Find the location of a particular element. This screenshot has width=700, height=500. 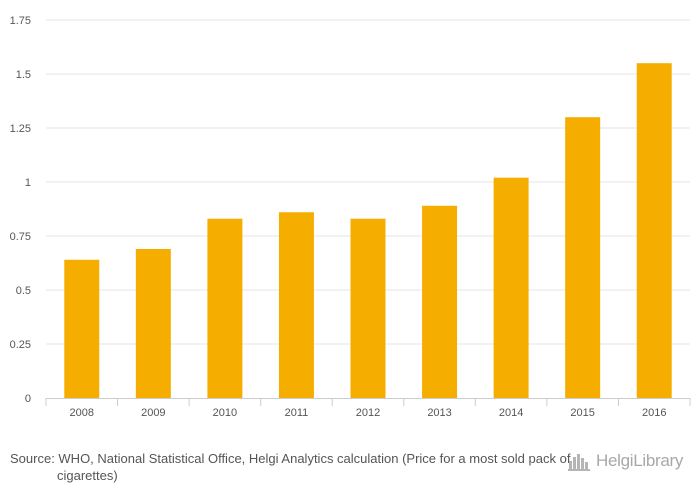

bar-2009 is located at coordinates (153, 323).